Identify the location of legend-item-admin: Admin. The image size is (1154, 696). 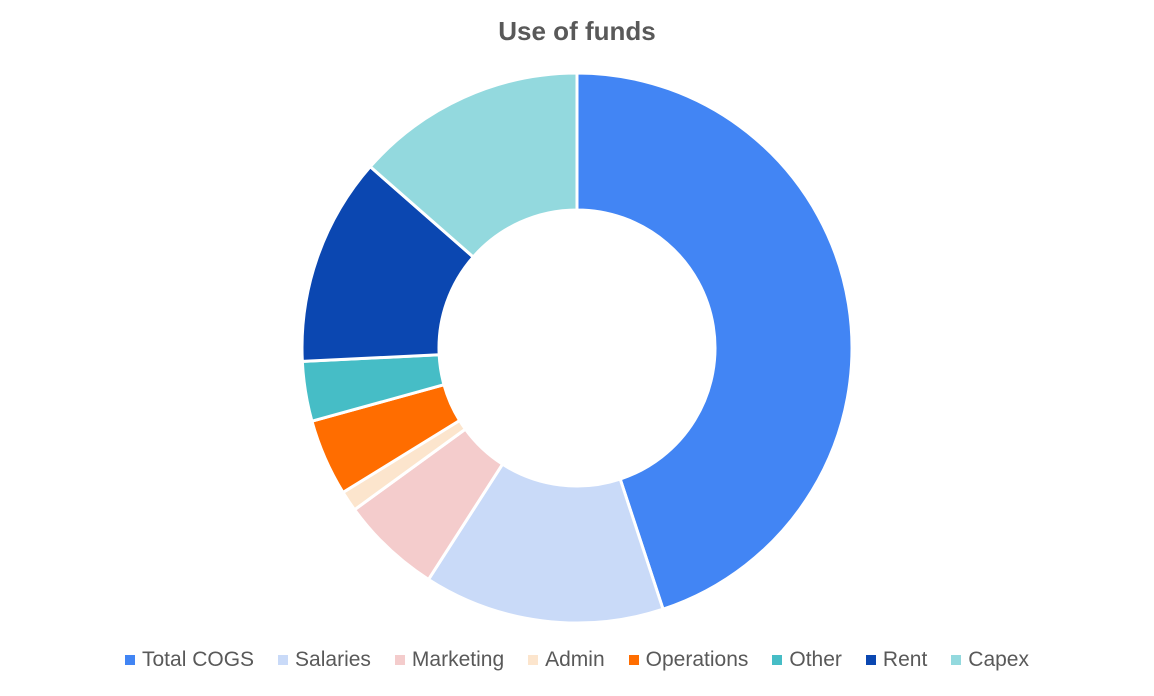
(566, 660).